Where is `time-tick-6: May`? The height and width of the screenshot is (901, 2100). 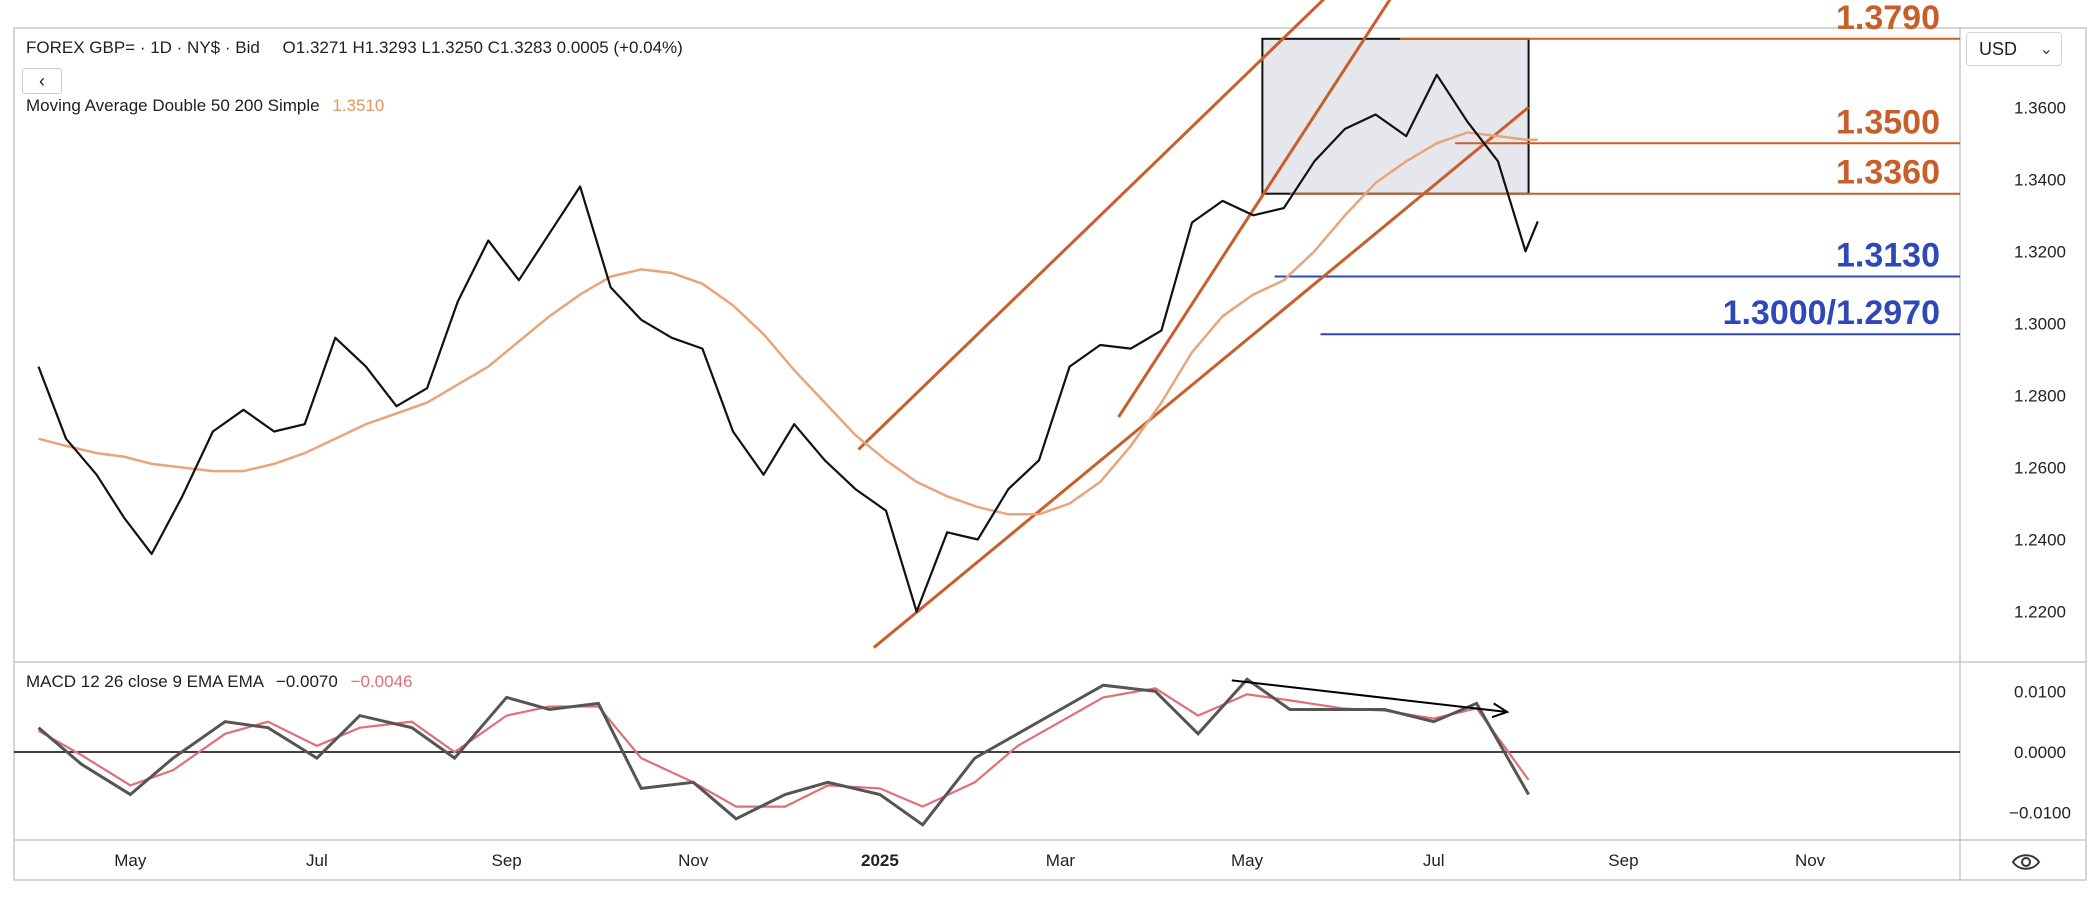 time-tick-6: May is located at coordinates (1247, 860).